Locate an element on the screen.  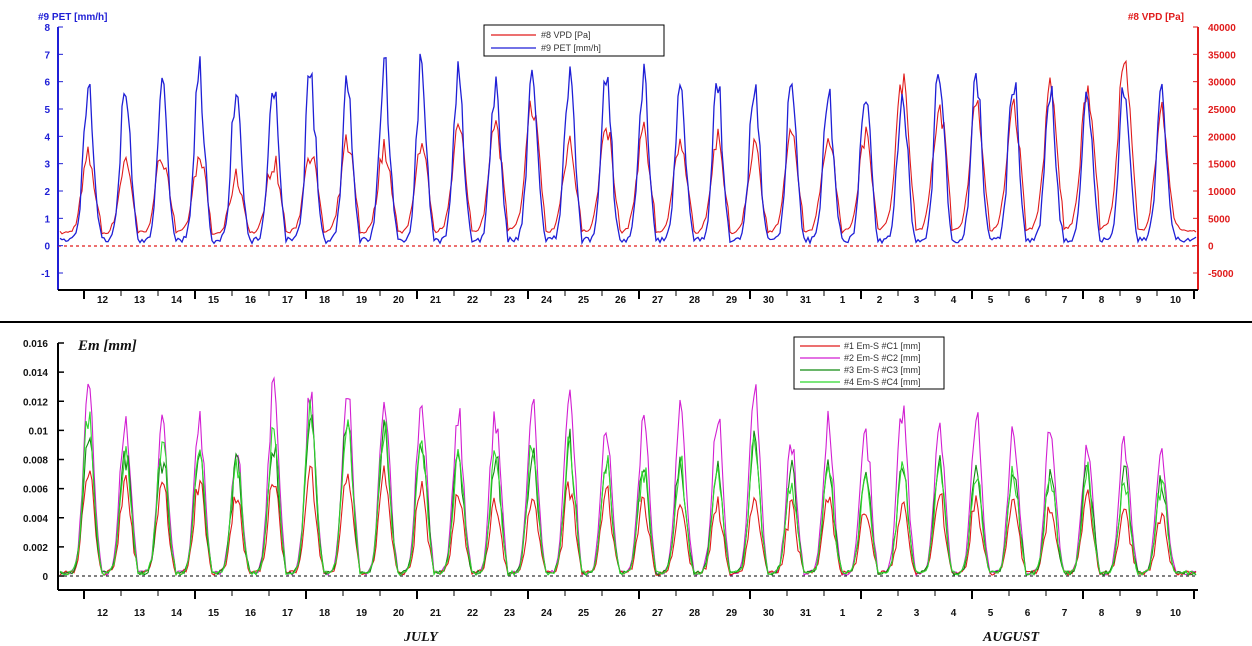
bottom-x-tick-label: 28 is located at coordinates (695, 613).